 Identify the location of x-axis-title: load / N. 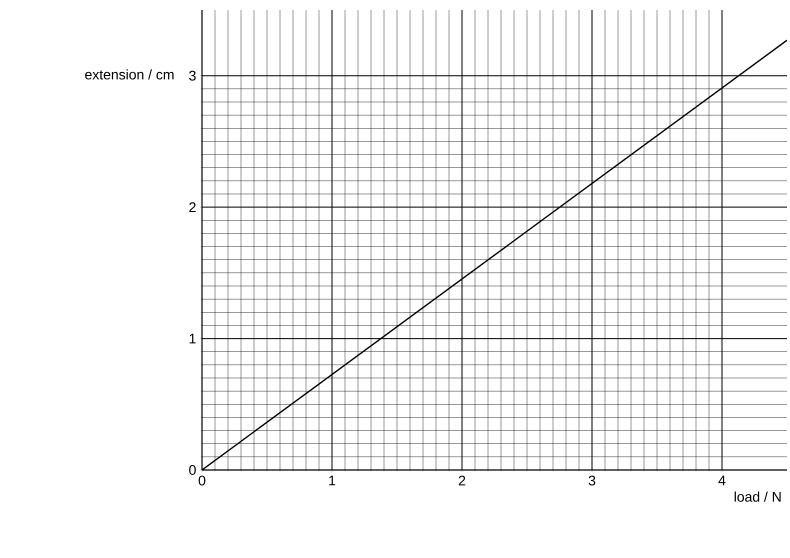
(757, 497).